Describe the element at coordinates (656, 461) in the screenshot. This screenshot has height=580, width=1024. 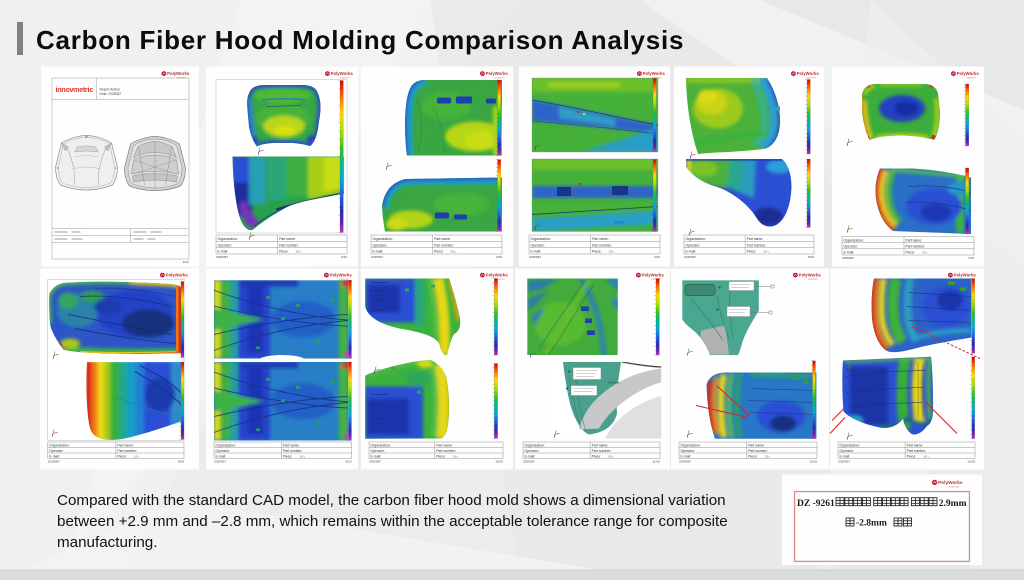
I see `svg-text: 11/19` at that location.